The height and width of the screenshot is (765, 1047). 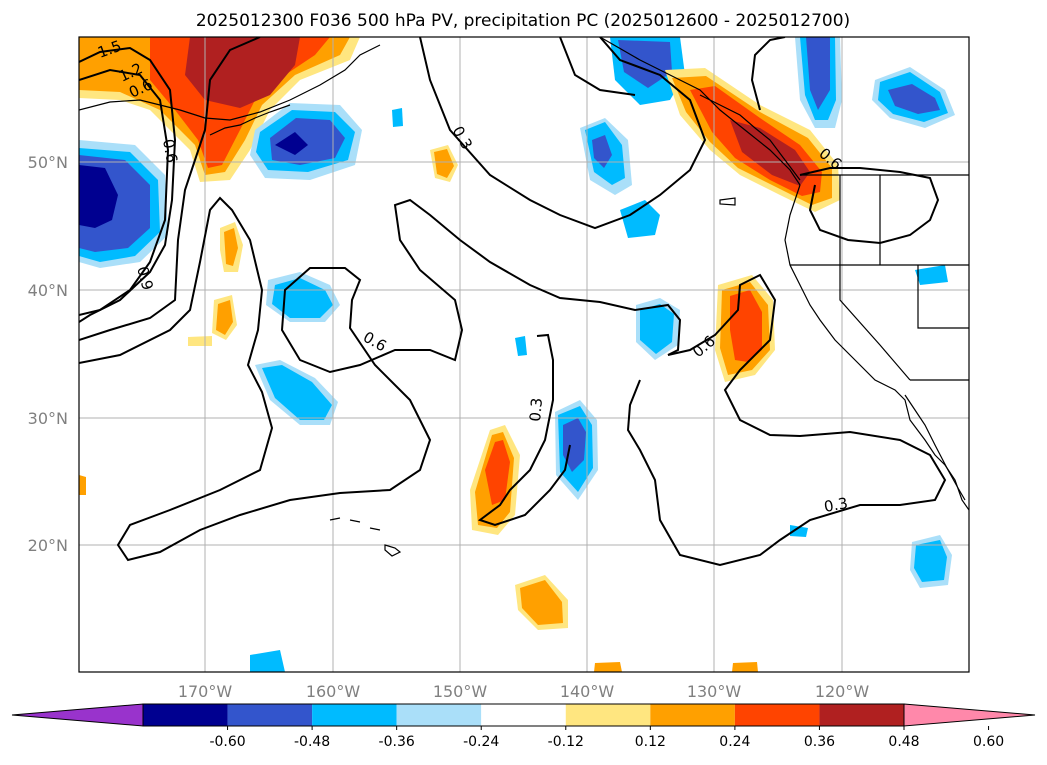 What do you see at coordinates (734, 742) in the screenshot?
I see `colorbar-tick-label: 0.24` at bounding box center [734, 742].